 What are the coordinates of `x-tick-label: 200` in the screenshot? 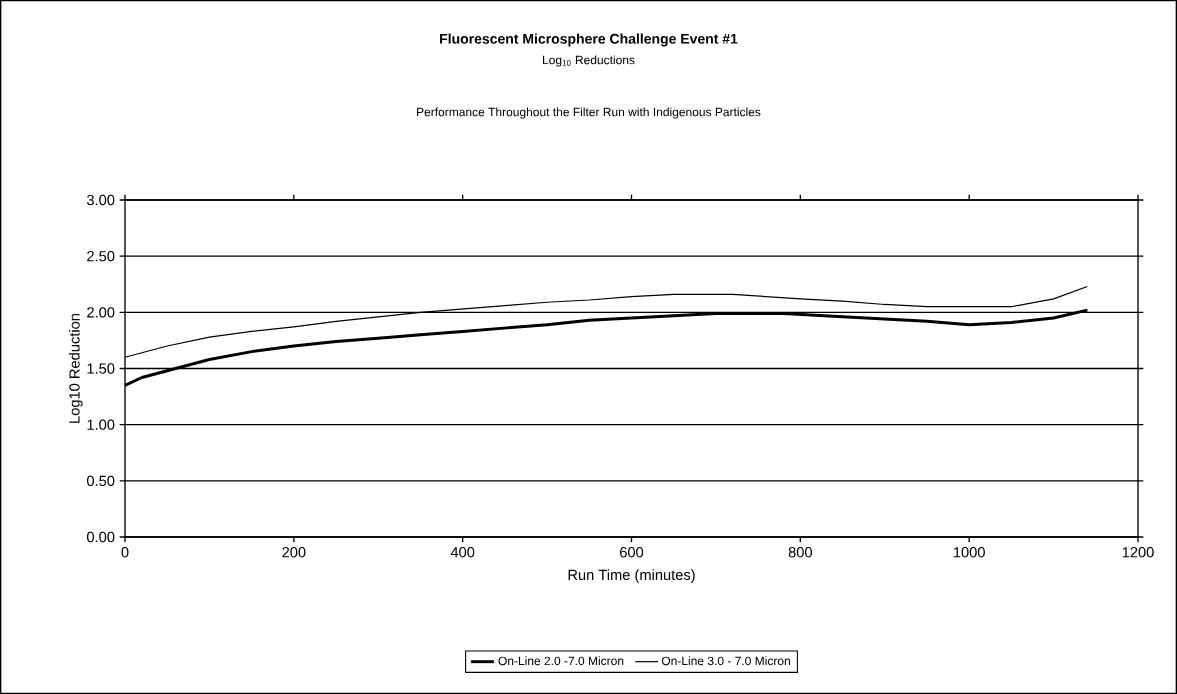 It's located at (294, 552).